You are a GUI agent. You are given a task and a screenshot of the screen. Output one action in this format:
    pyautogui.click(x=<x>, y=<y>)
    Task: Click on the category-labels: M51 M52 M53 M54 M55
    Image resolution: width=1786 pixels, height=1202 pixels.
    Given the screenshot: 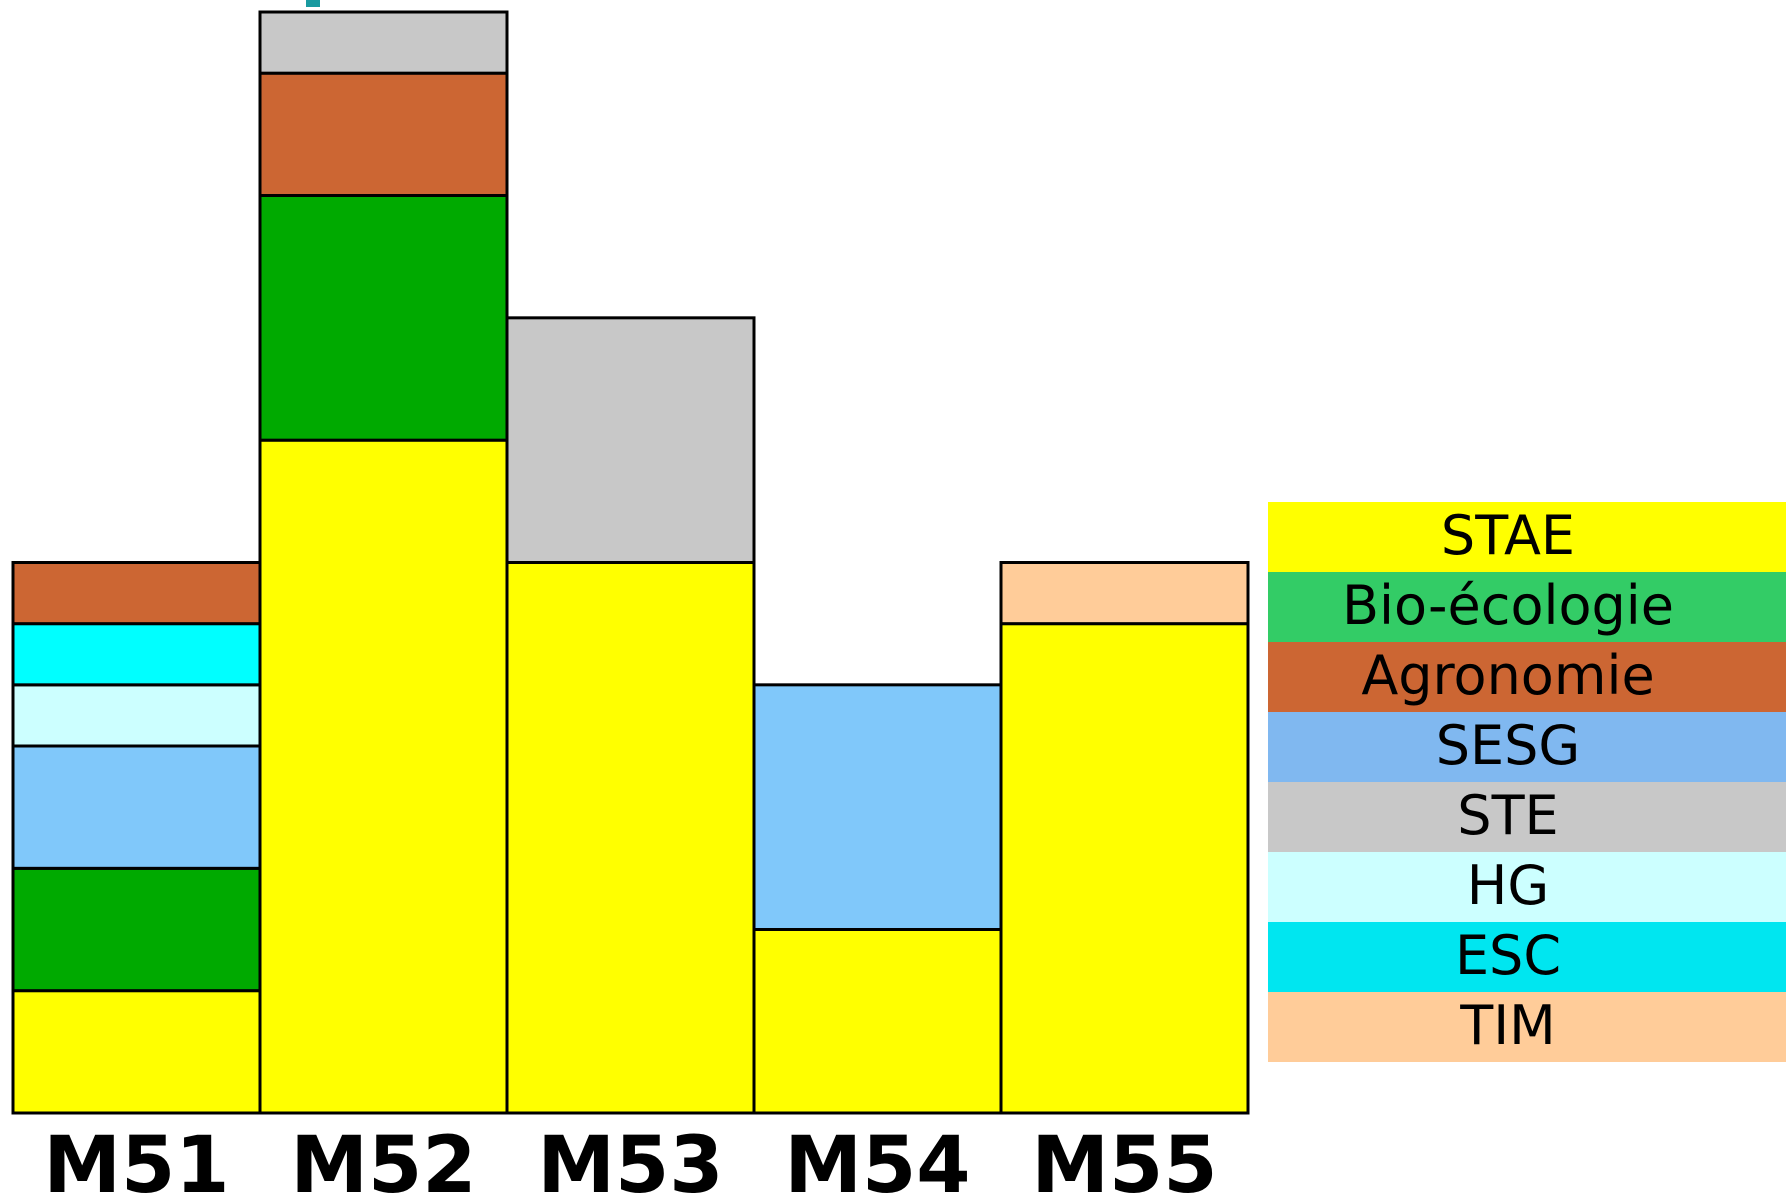 What is the action you would take?
    pyautogui.click(x=630, y=1161)
    